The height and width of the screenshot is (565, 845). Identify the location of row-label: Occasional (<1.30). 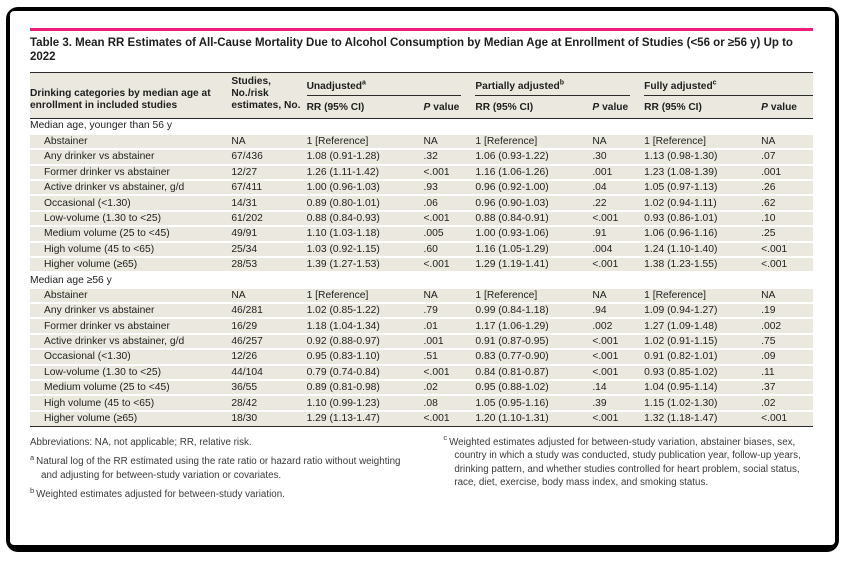
(131, 357).